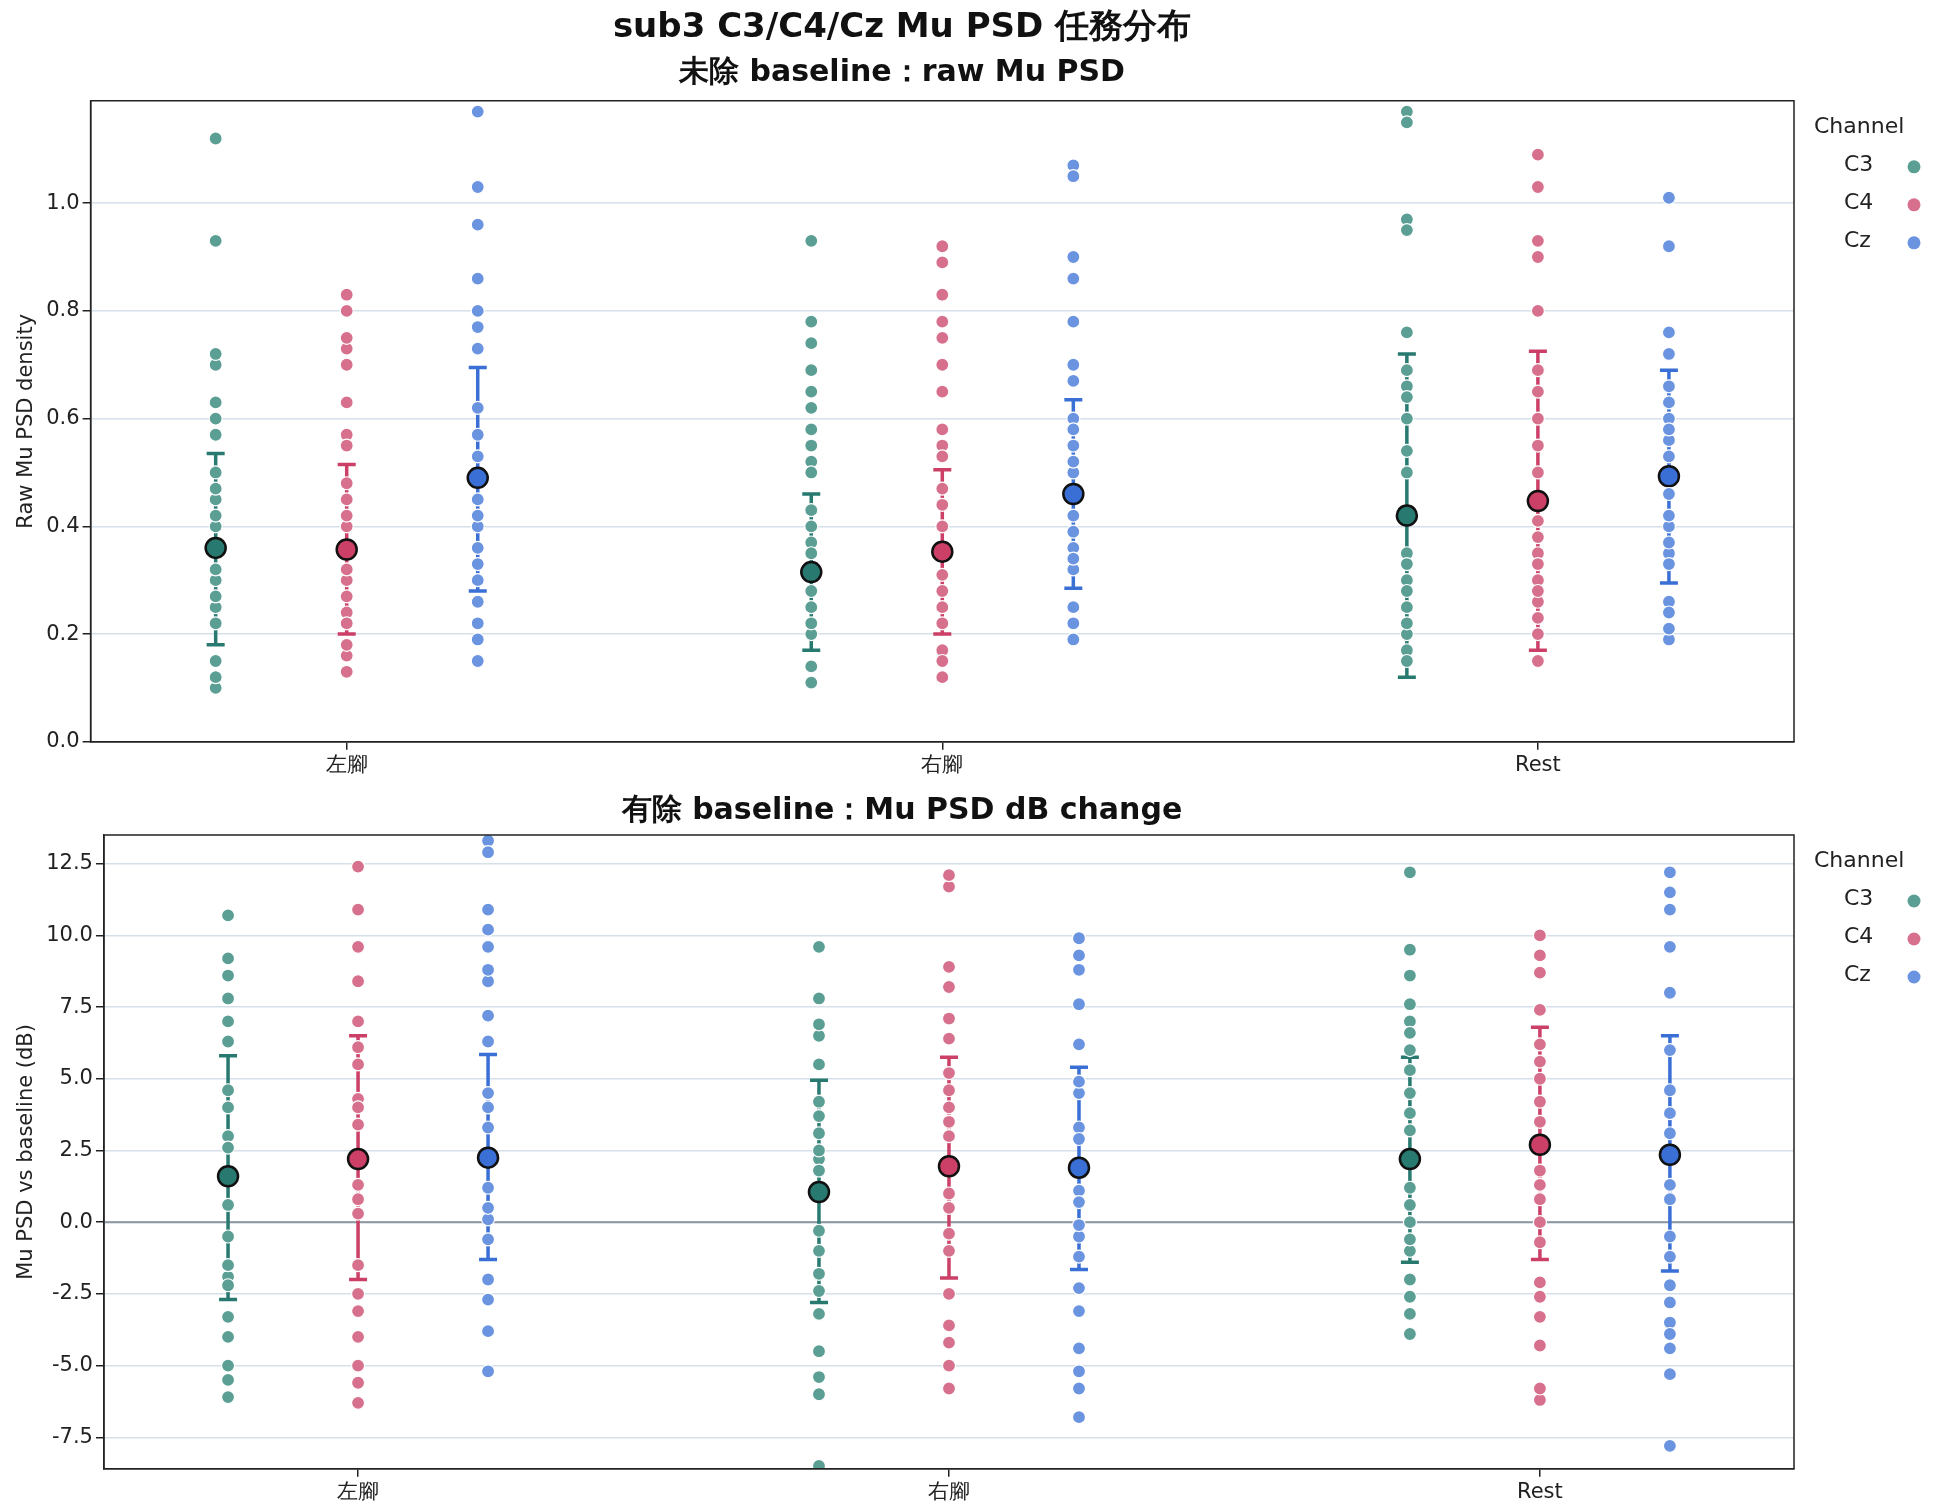 This screenshot has width=1944, height=1512. Describe the element at coordinates (902, 25) in the screenshot. I see `chart-title: sub3 C3/C4/Cz Mu PSD 任務分布` at that location.